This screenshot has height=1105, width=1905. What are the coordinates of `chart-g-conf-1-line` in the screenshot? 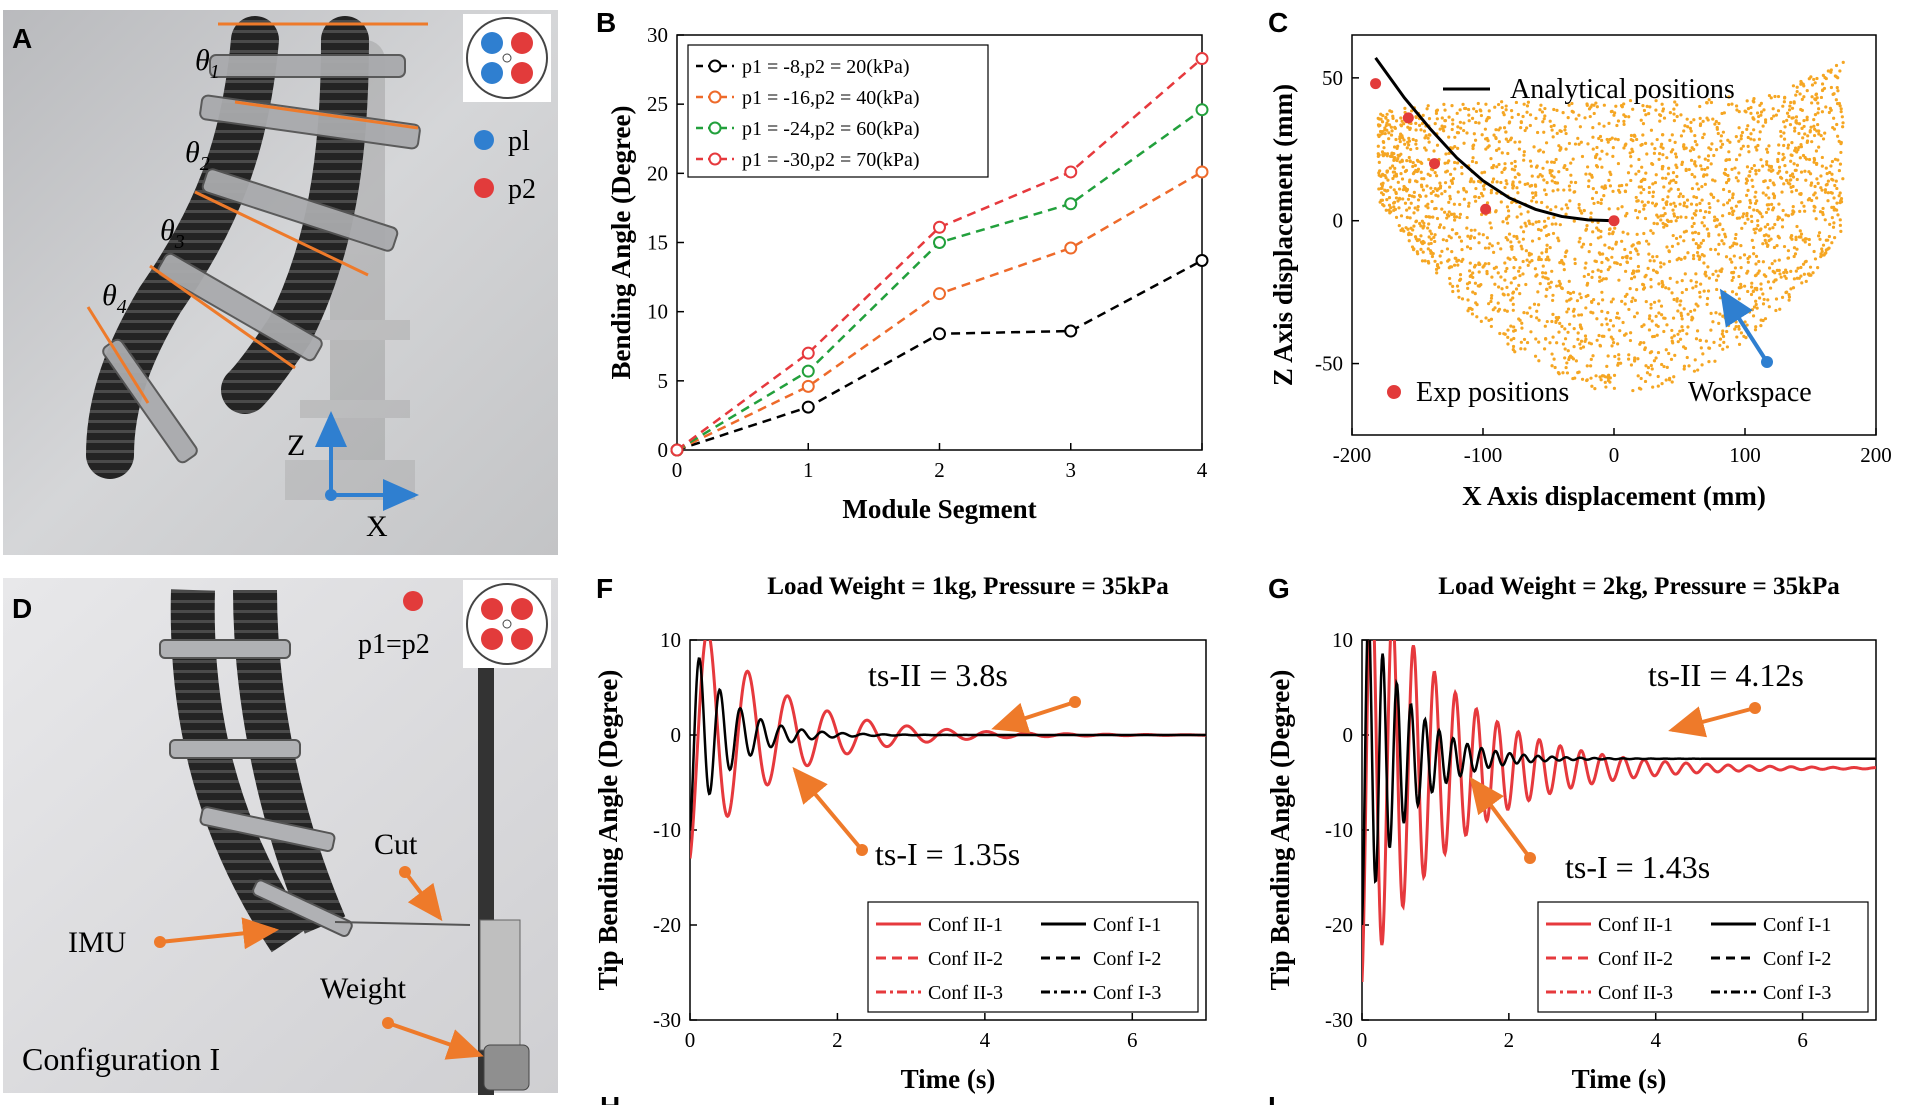 It's located at (1619, 783).